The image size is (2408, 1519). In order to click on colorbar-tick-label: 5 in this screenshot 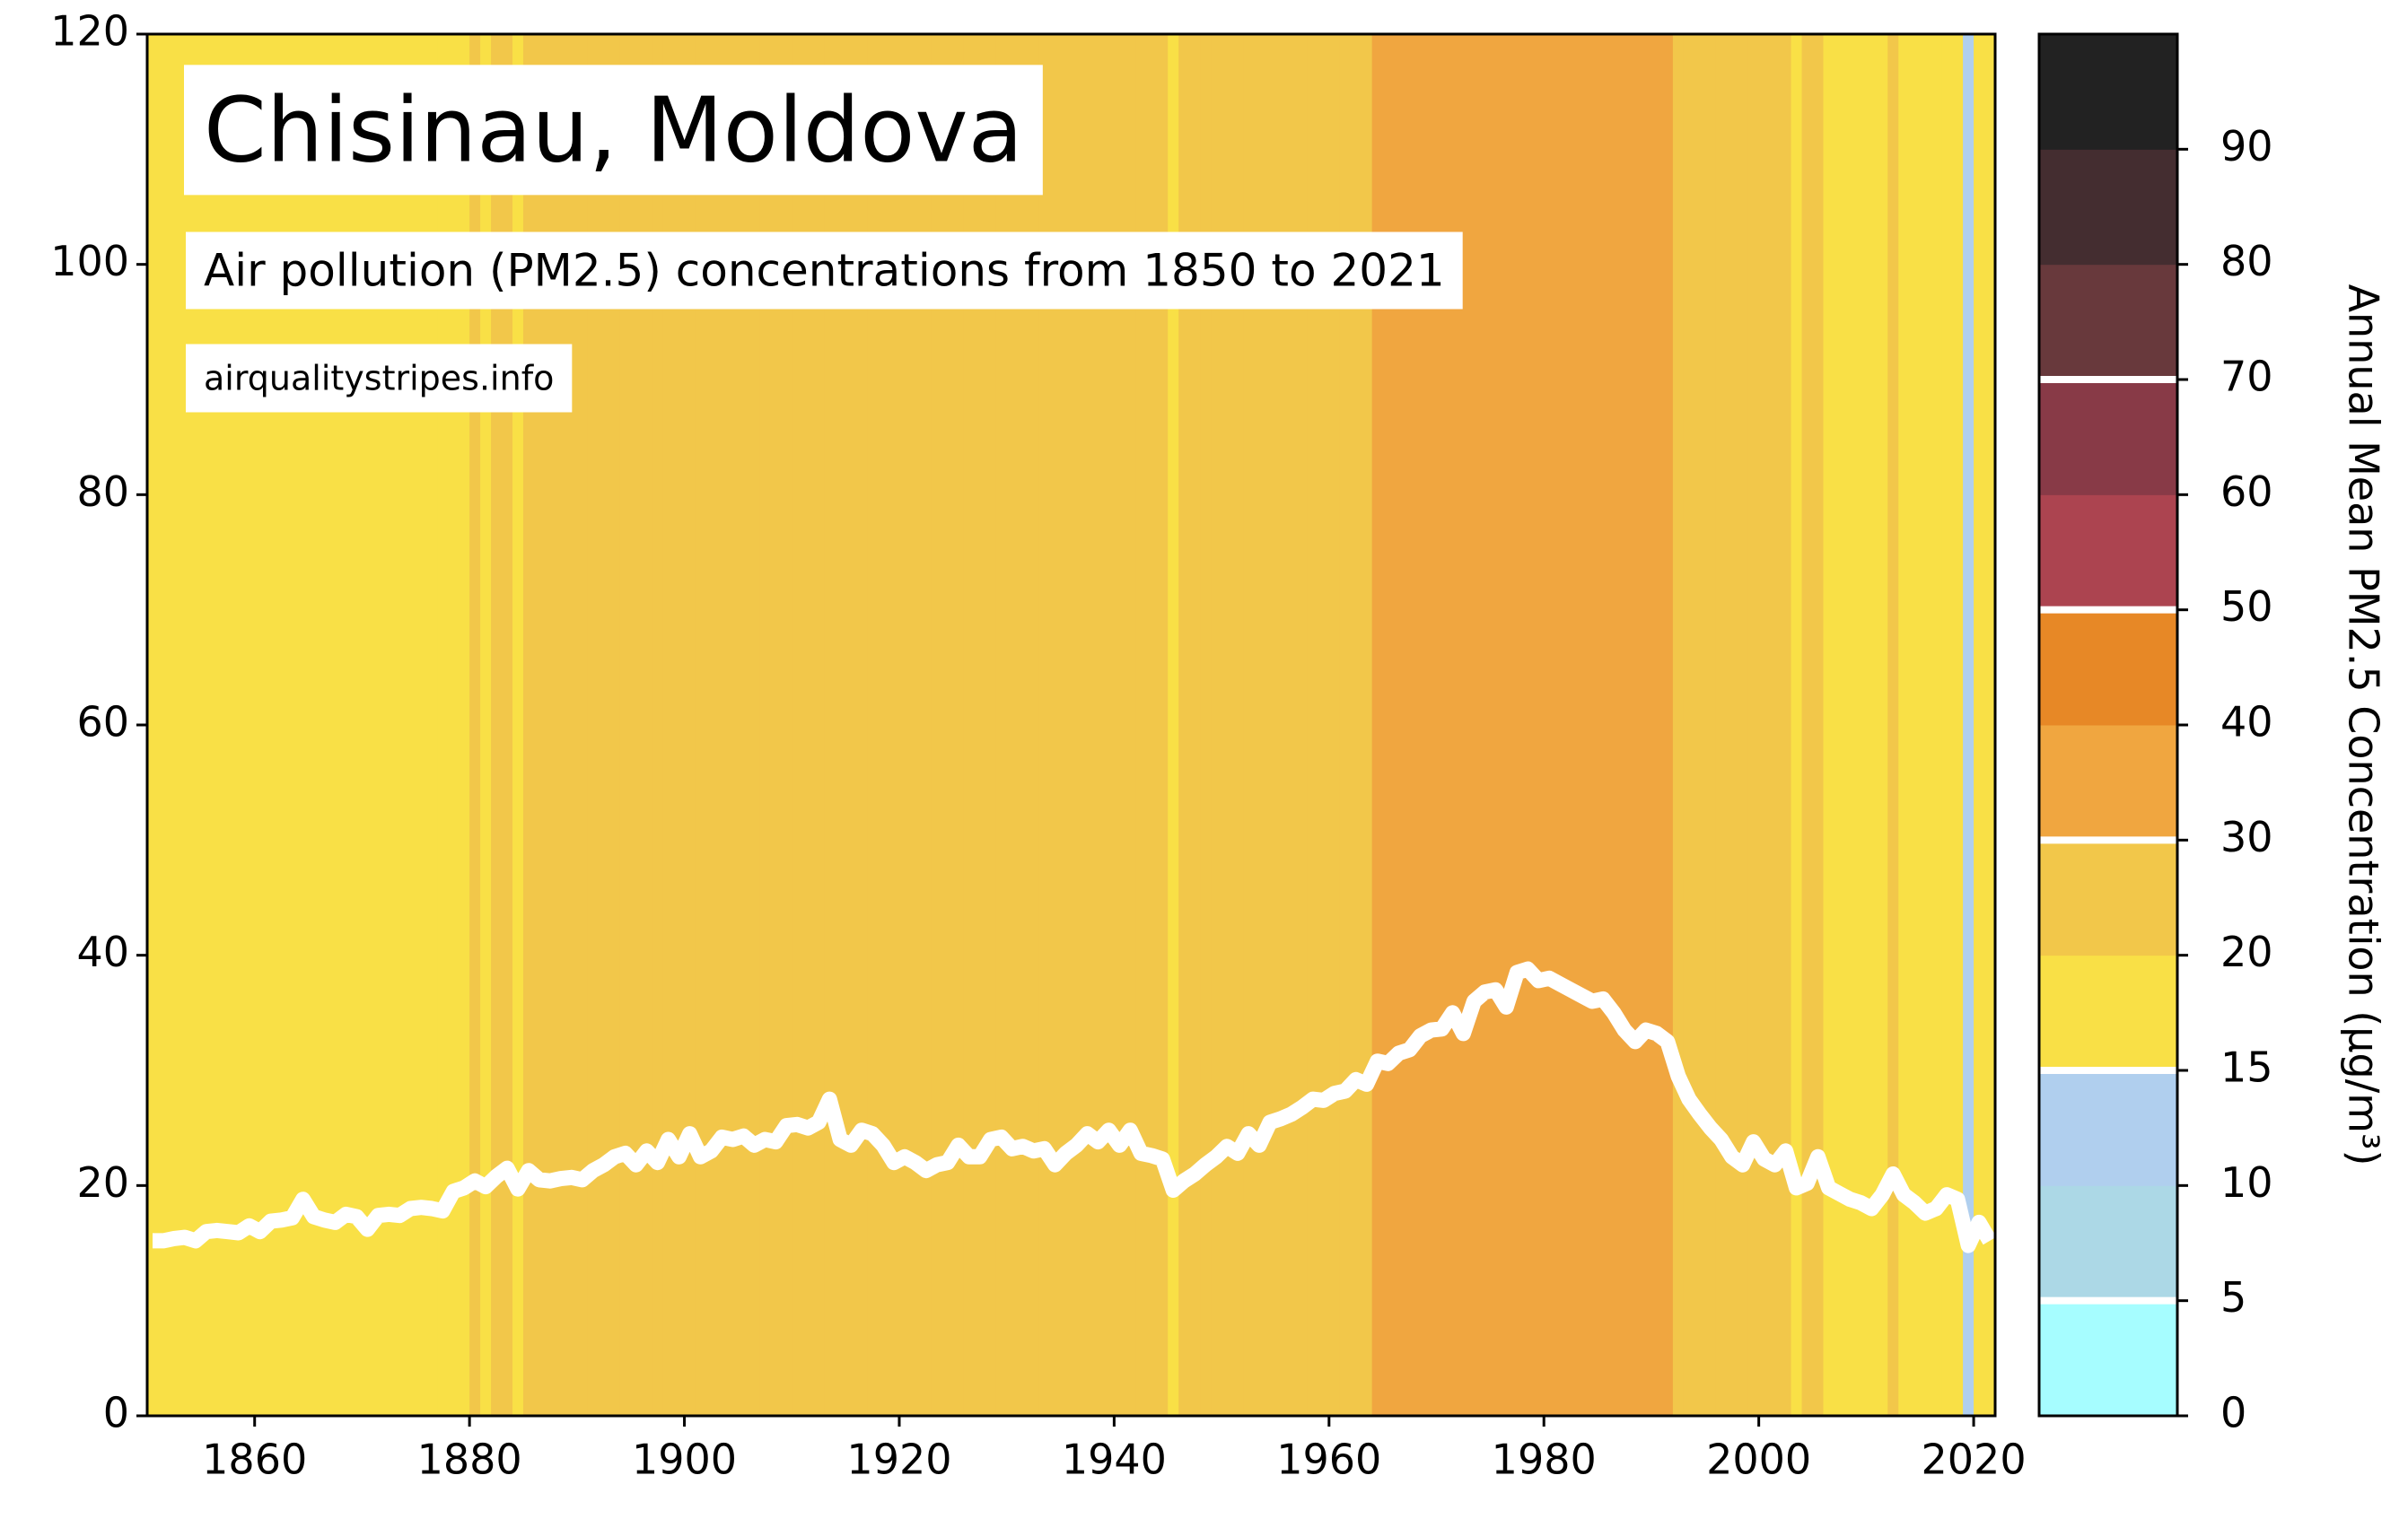, I will do `click(2233, 1297)`.